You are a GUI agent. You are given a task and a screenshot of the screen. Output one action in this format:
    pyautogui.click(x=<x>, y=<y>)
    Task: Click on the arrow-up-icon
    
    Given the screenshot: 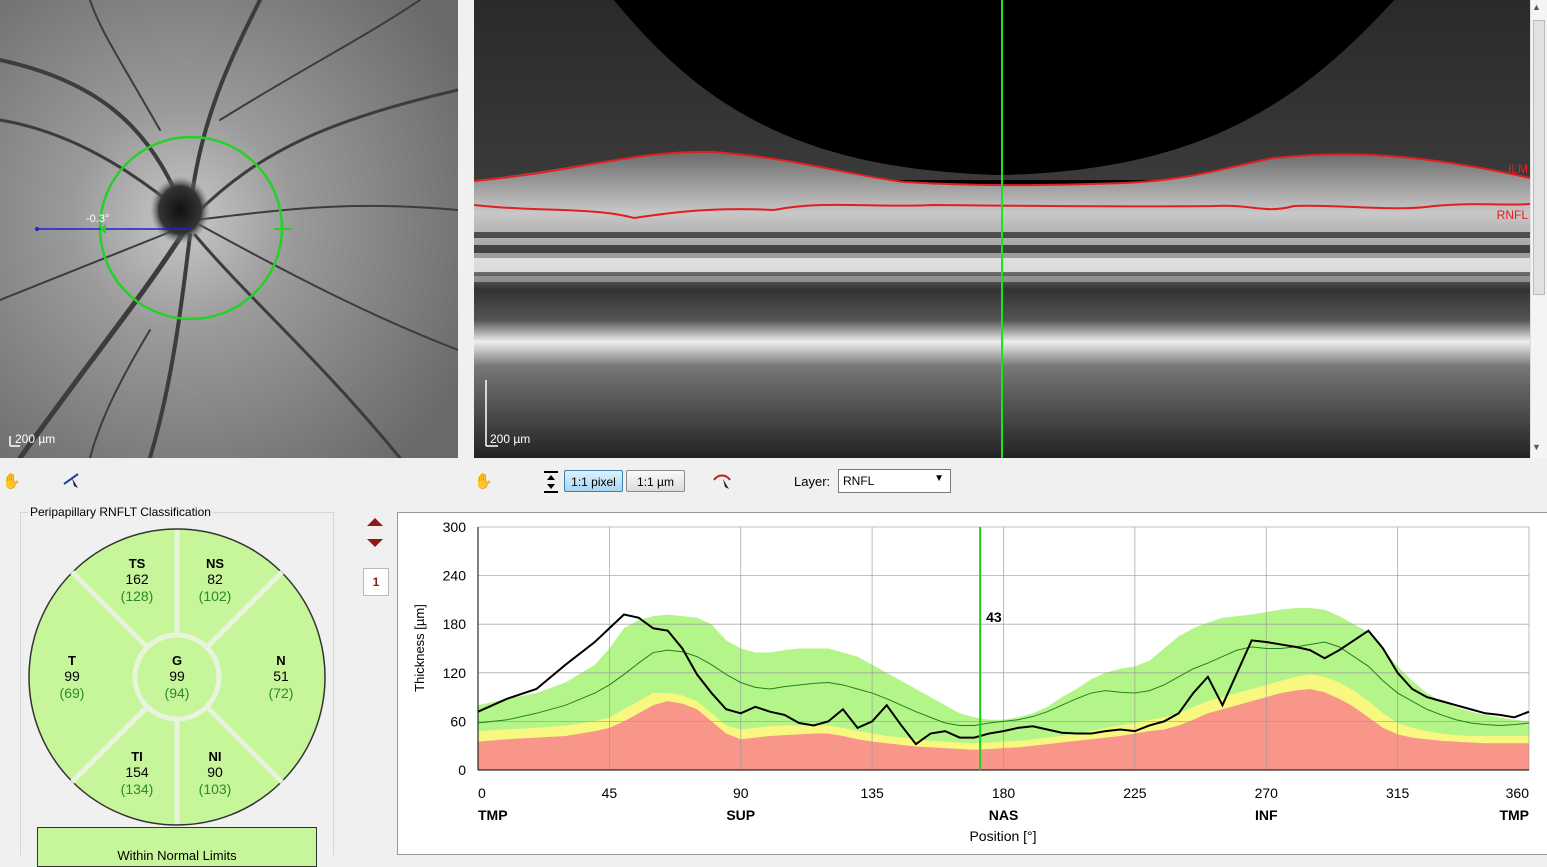 What is the action you would take?
    pyautogui.click(x=375, y=524)
    